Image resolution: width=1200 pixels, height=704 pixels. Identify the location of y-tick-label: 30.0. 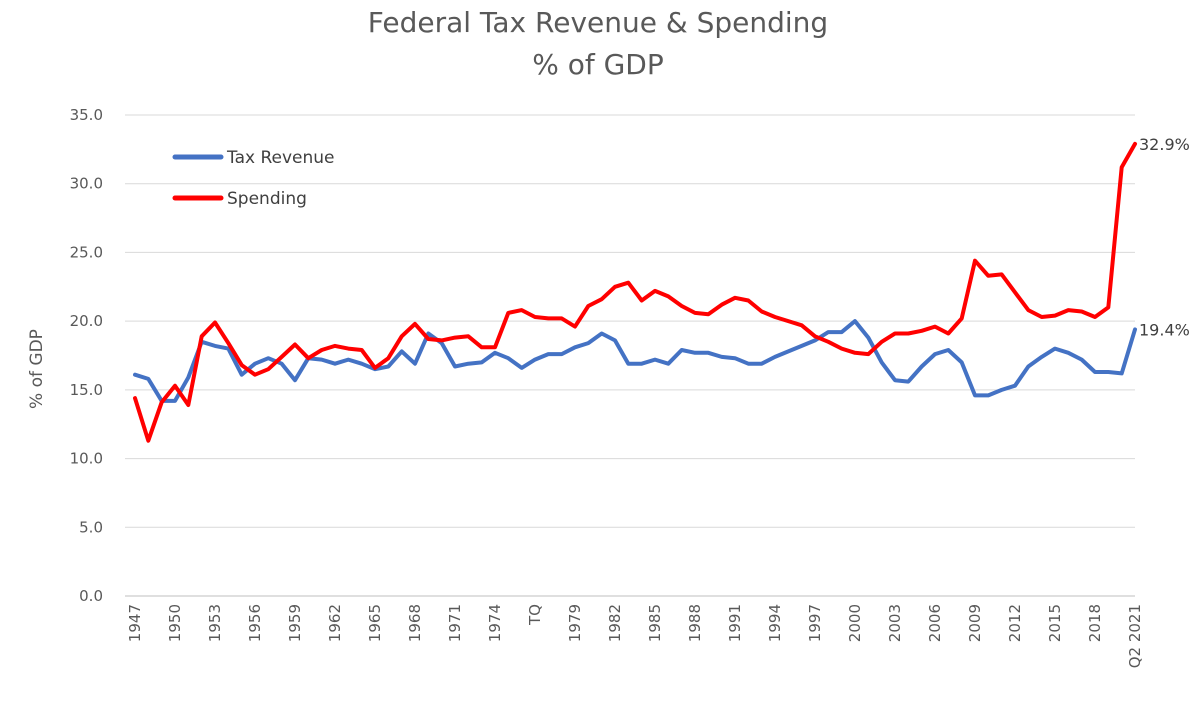
(86, 184).